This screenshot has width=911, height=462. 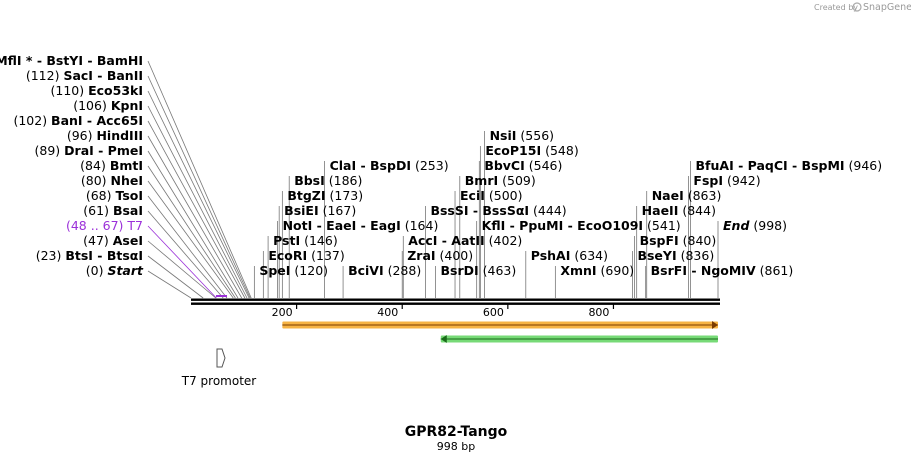 I want to click on site-label-bbsi: BbsI (186), so click(x=328, y=180).